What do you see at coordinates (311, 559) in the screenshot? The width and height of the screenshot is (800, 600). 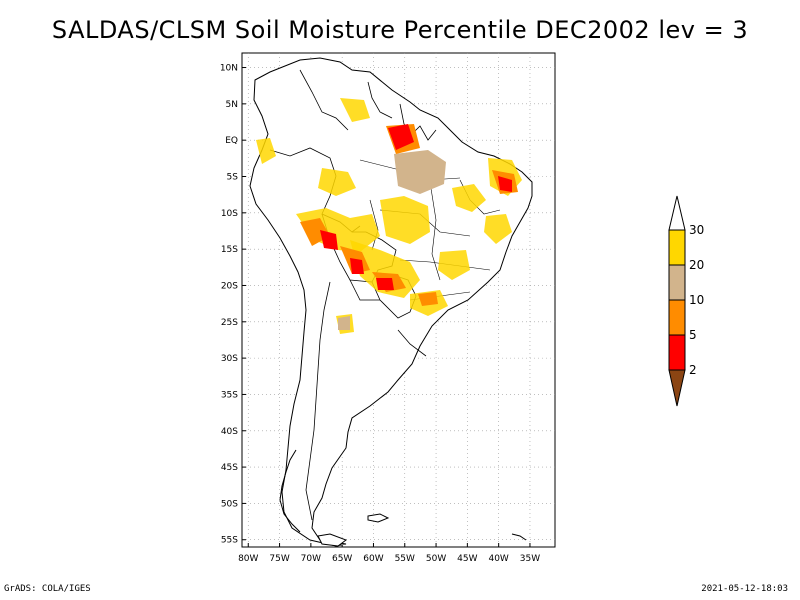 I see `lon-label: 70W` at bounding box center [311, 559].